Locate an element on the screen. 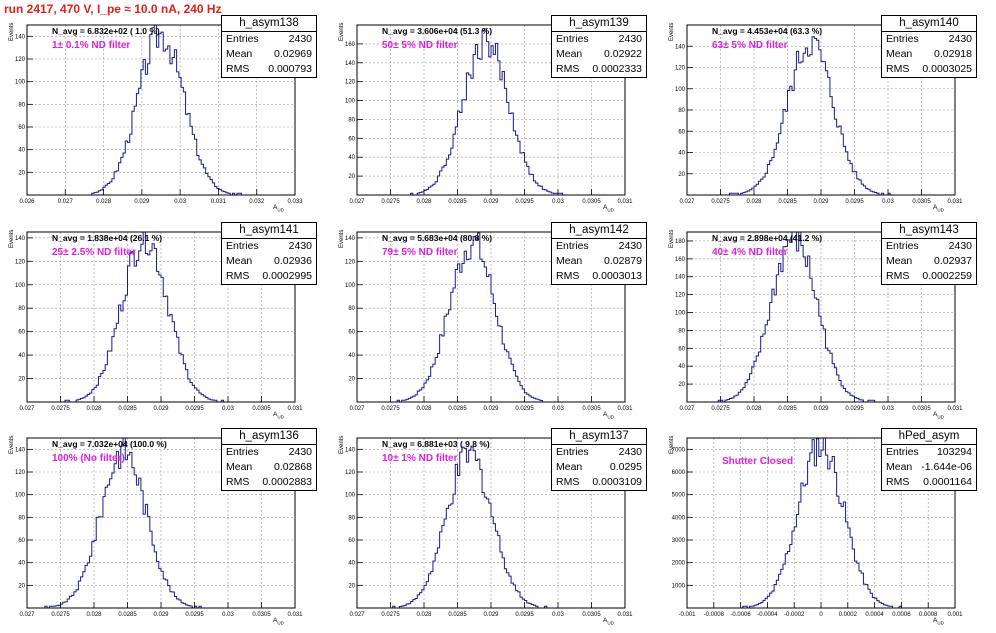 The image size is (996, 633). stats-row-rms: RMS 0.0002259 is located at coordinates (929, 276).